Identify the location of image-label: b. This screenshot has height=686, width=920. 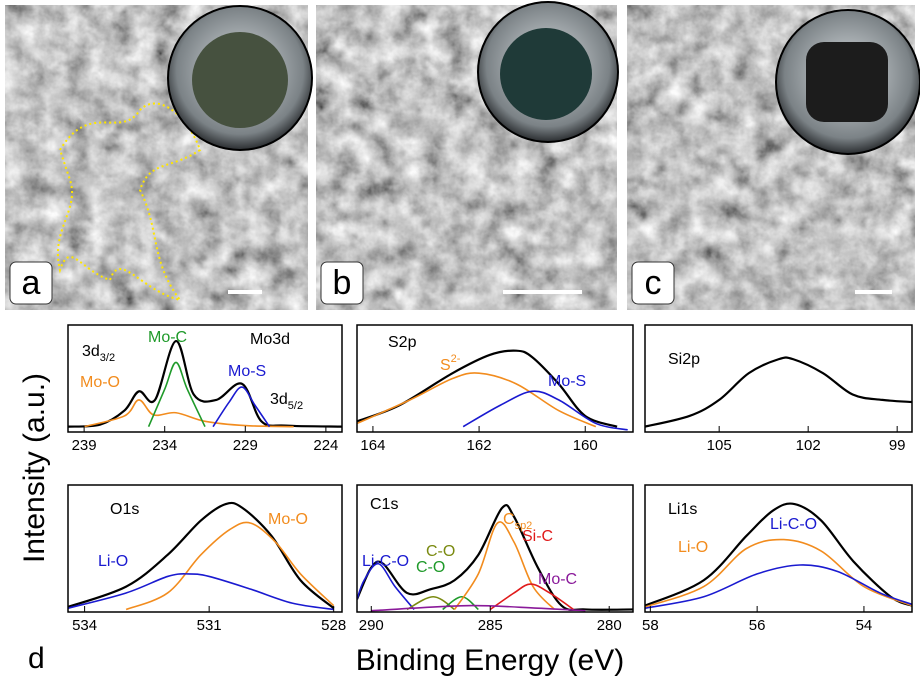
(342, 283).